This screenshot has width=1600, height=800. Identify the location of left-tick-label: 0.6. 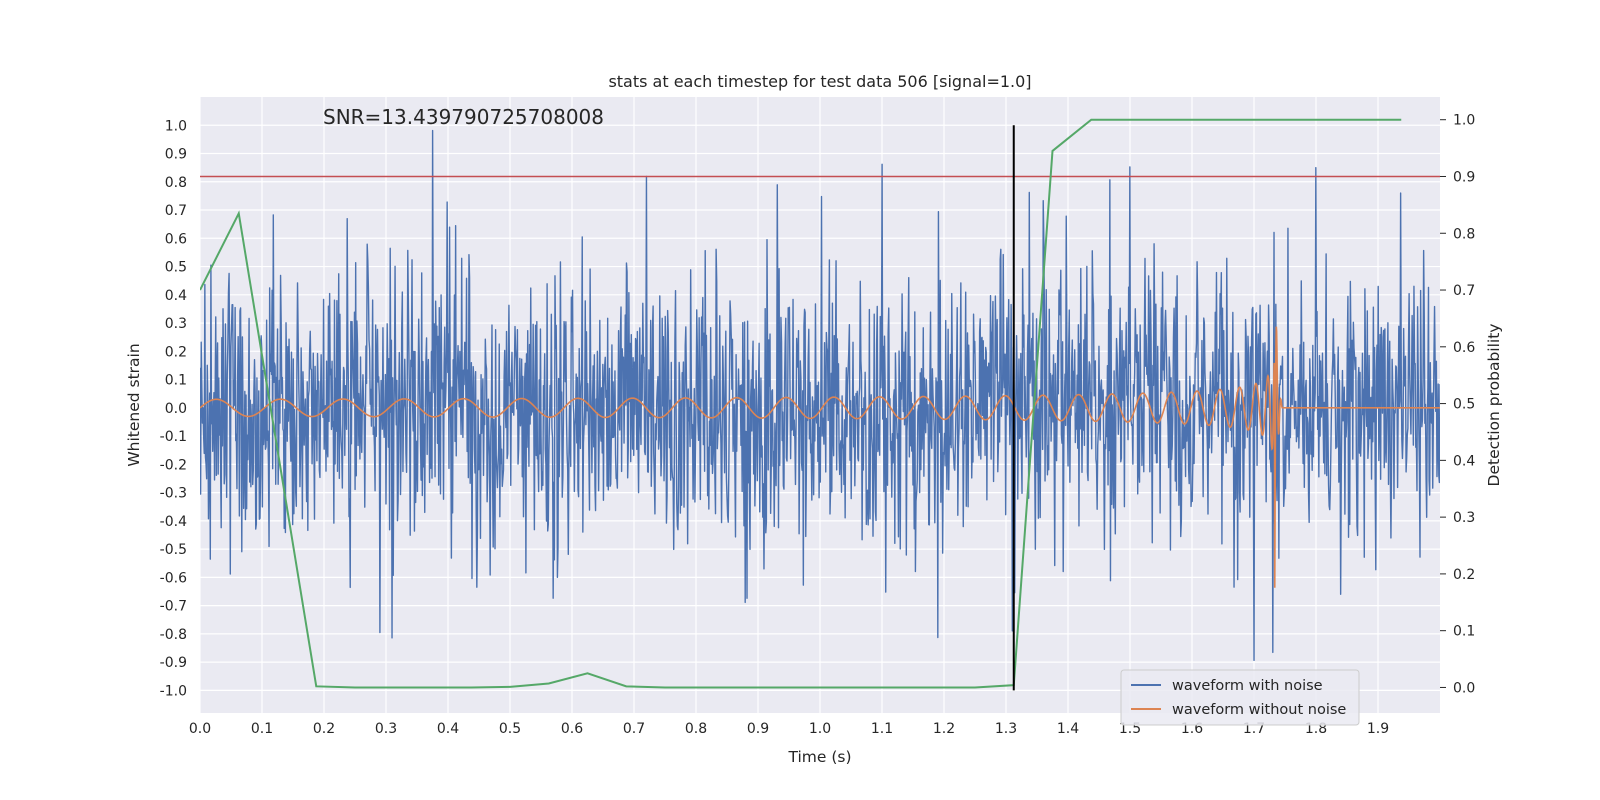
(176, 239).